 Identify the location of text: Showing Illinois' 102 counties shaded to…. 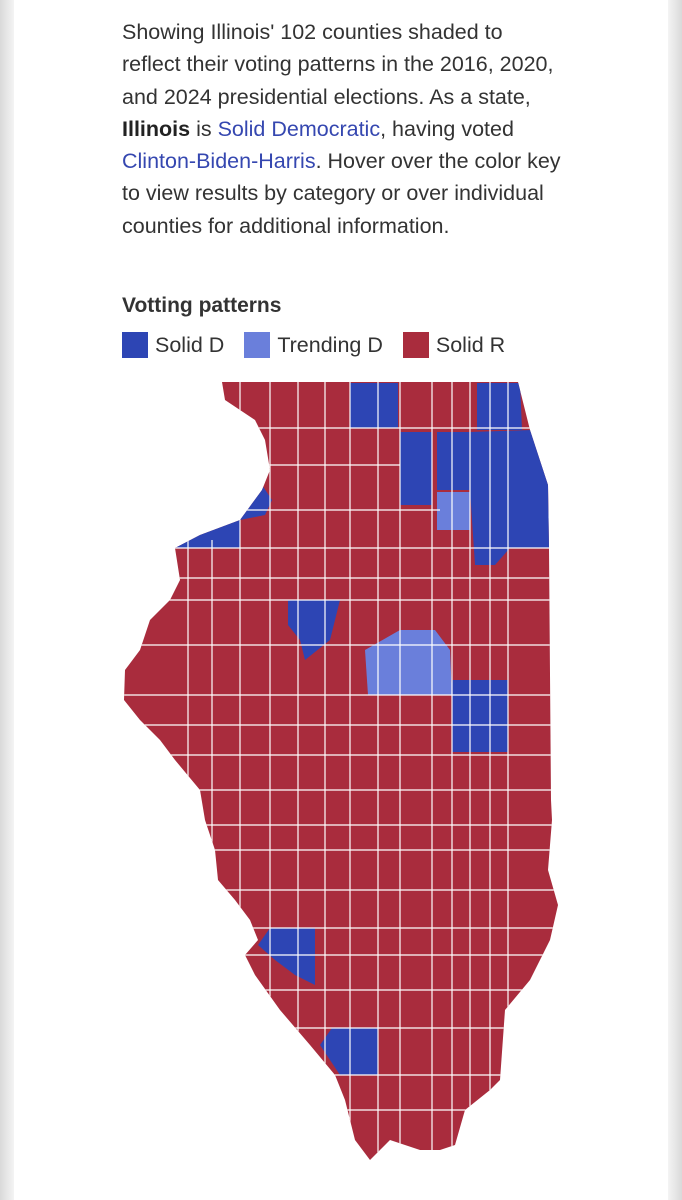
(338, 64).